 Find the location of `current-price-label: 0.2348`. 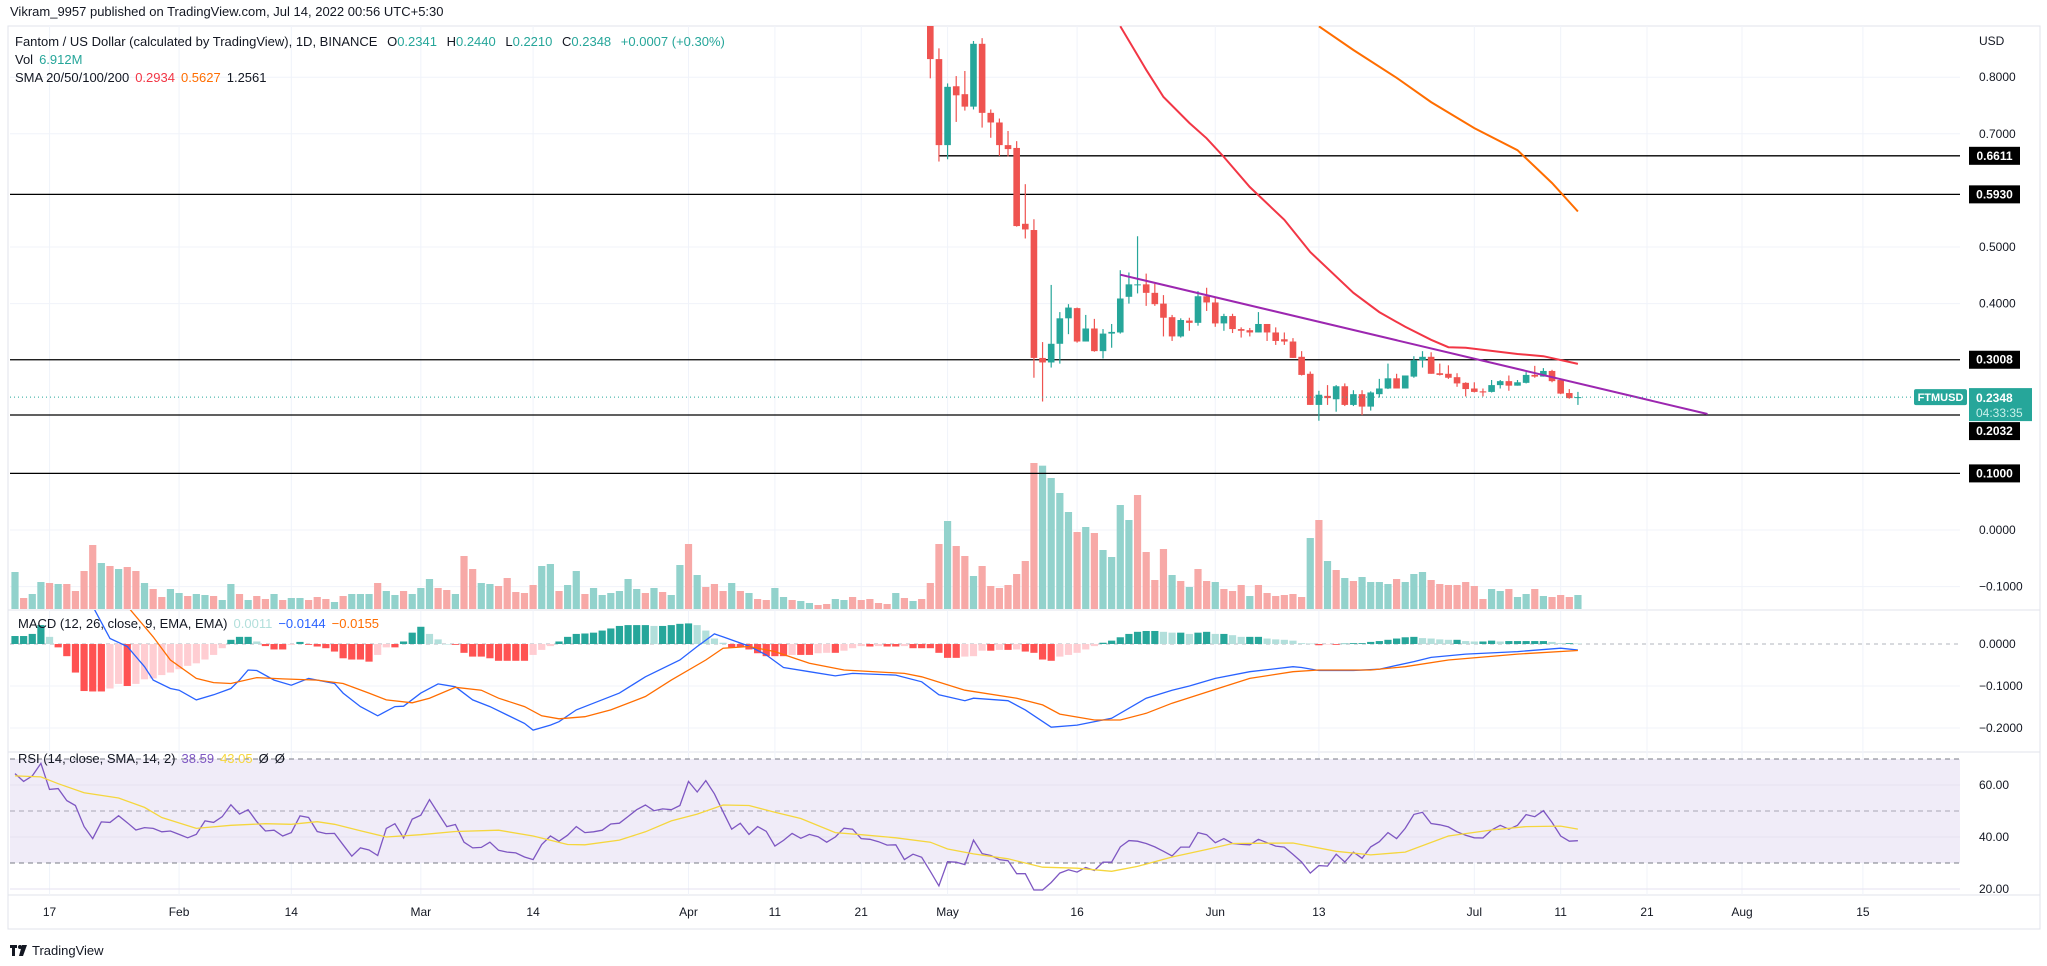

current-price-label: 0.2348 is located at coordinates (1994, 398).